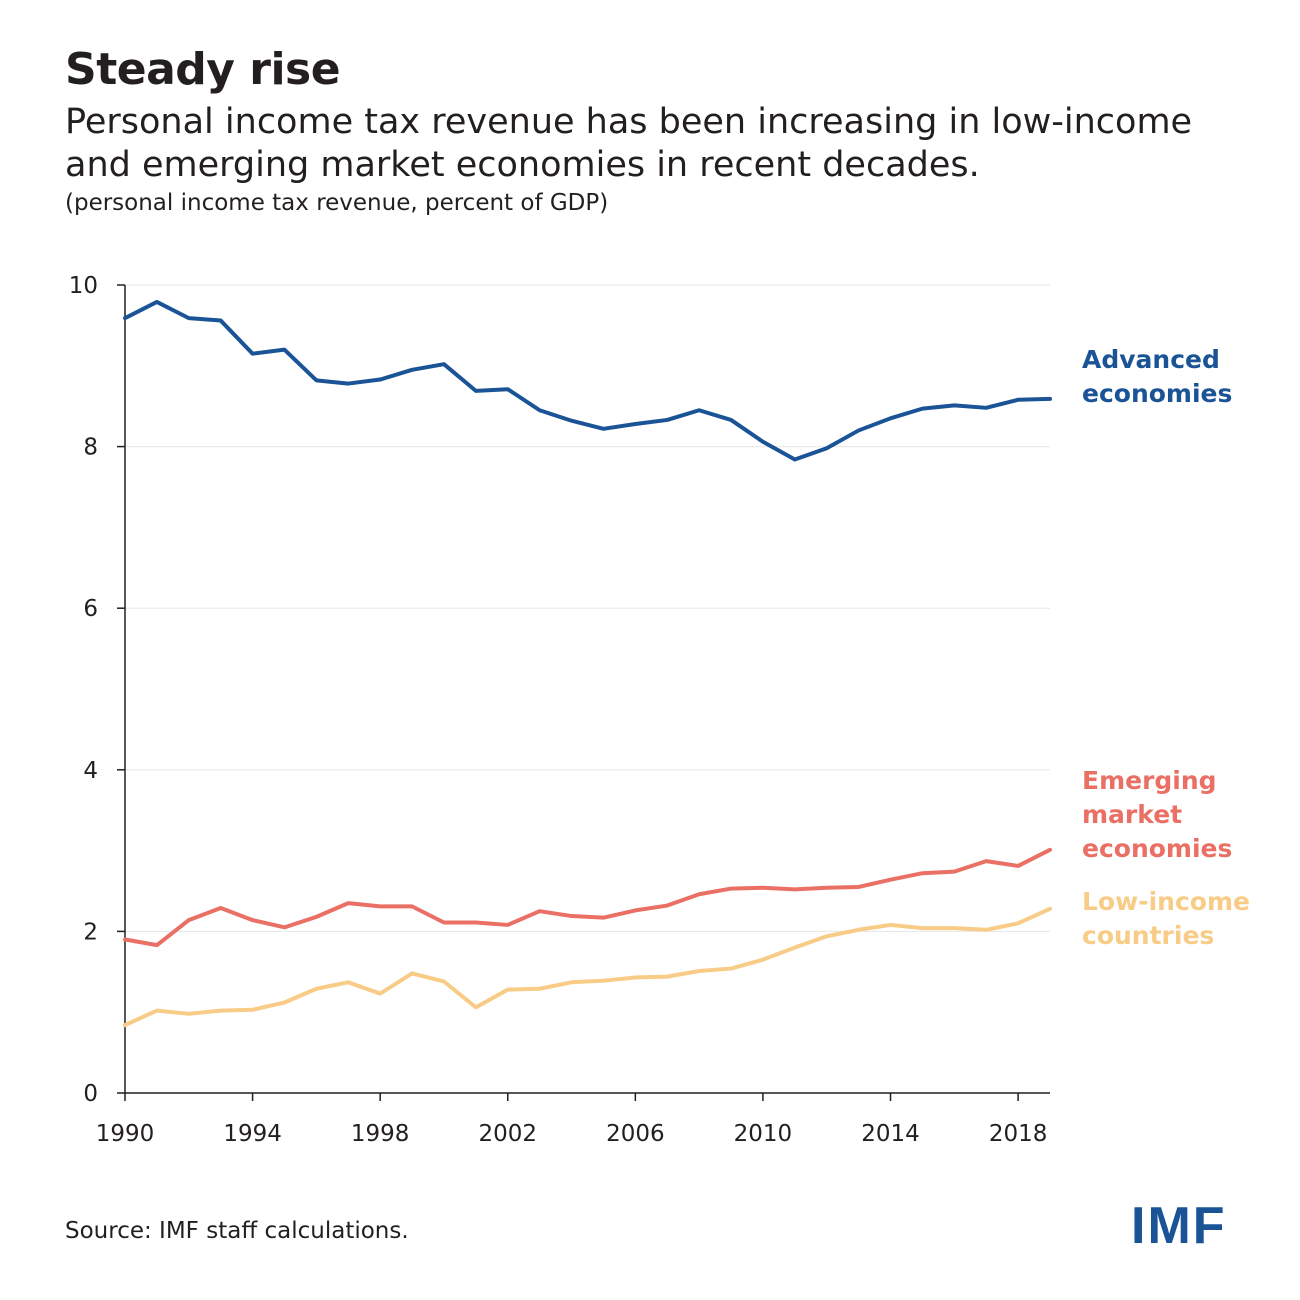 This screenshot has width=1300, height=1300. I want to click on series-label-line: countries, so click(1148, 935).